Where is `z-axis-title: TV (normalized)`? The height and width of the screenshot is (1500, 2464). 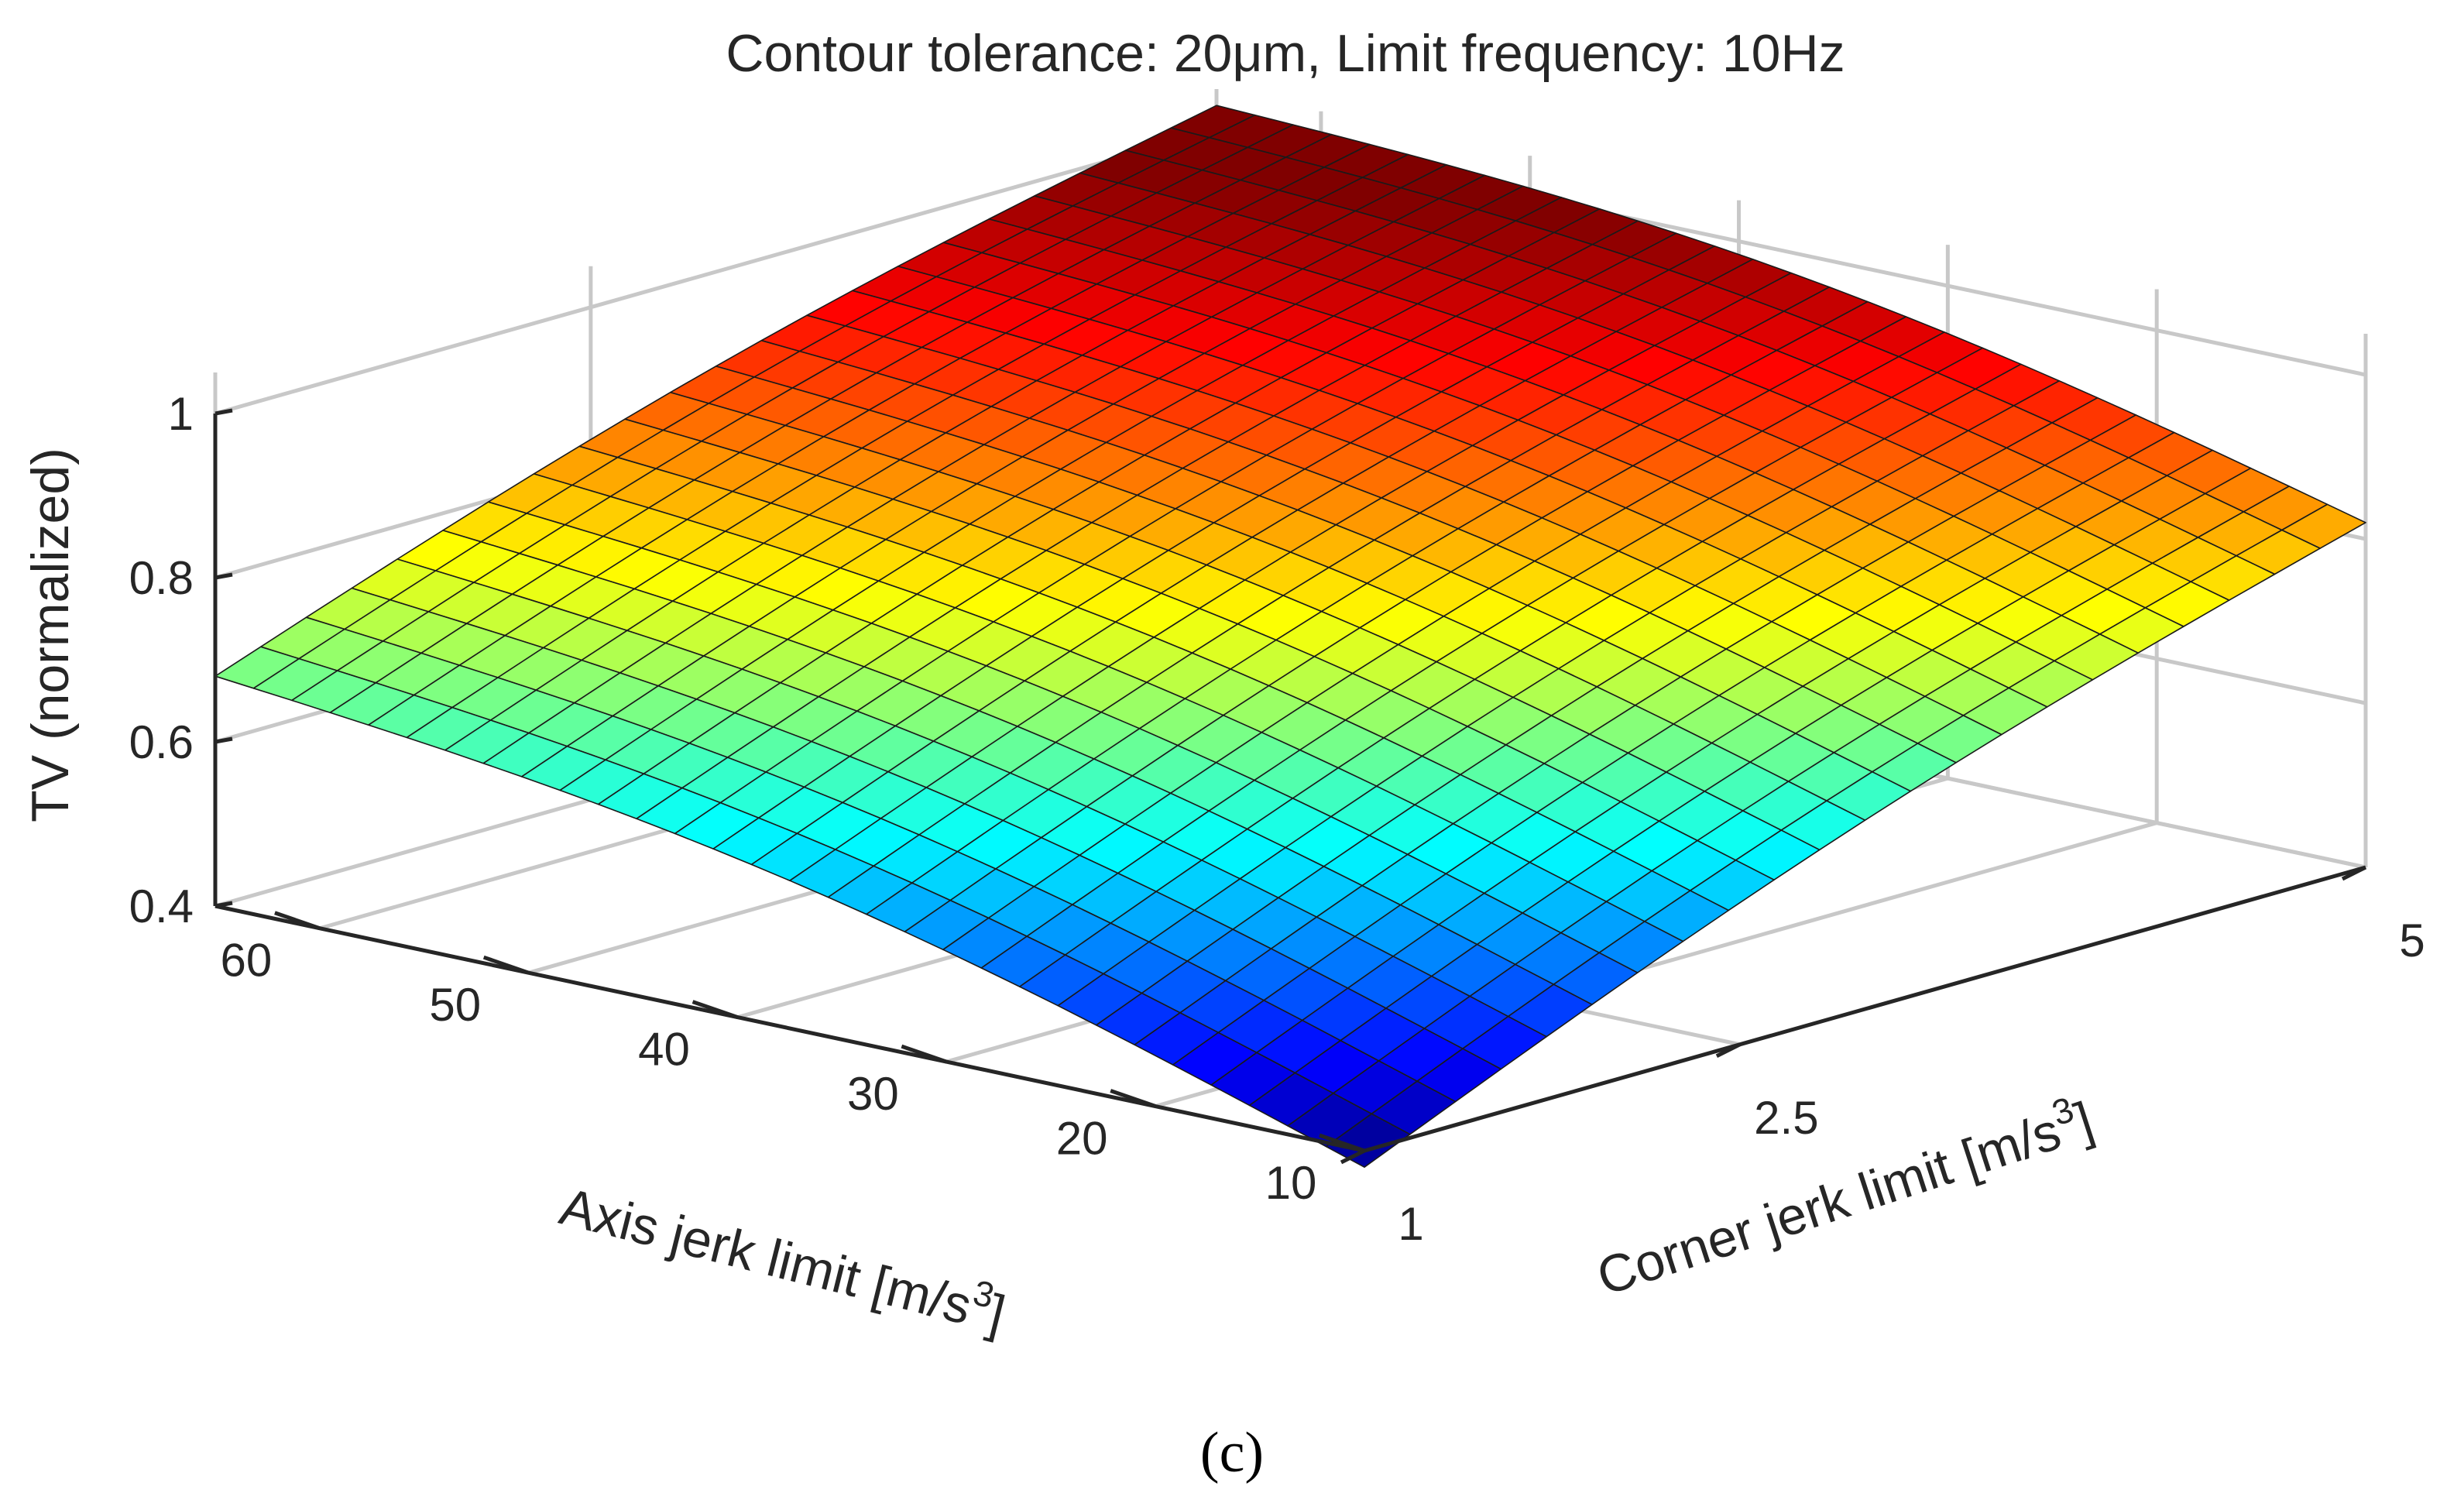 z-axis-title: TV (normalized) is located at coordinates (50, 635).